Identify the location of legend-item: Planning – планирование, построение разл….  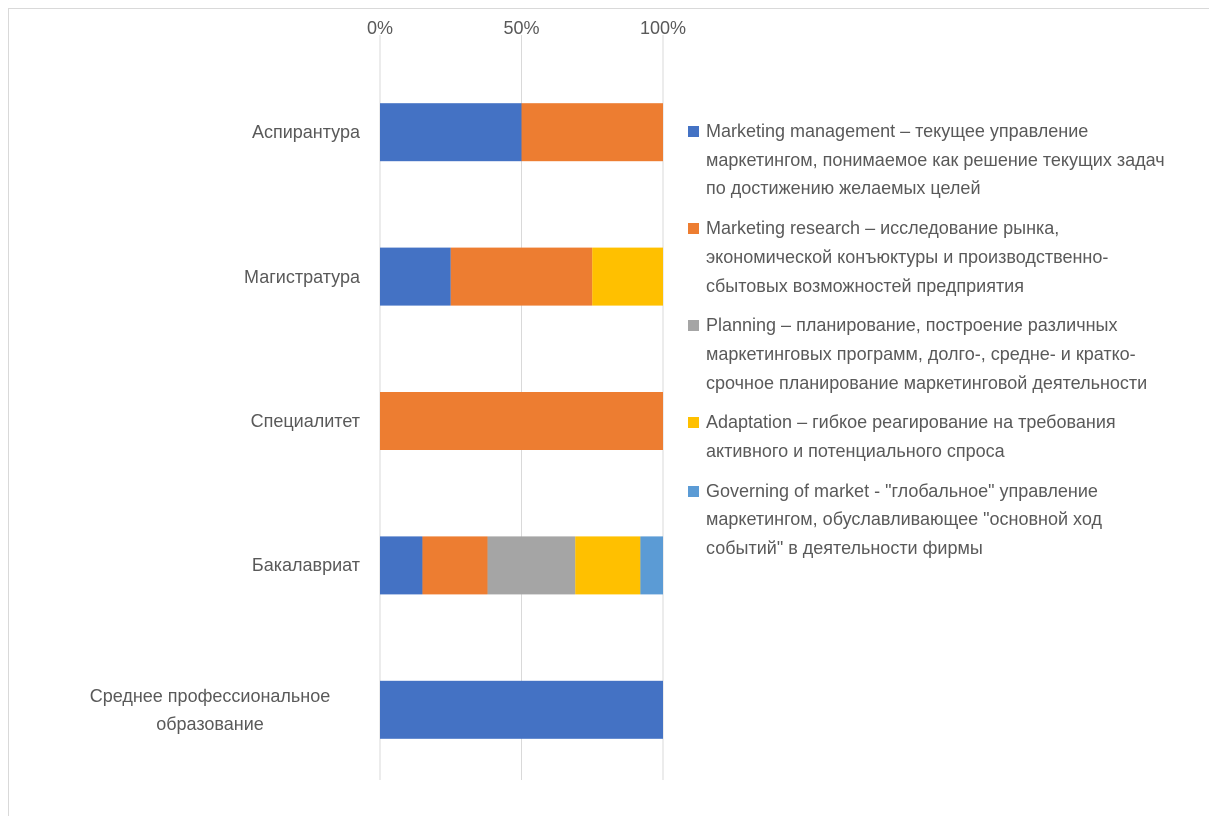
(933, 354).